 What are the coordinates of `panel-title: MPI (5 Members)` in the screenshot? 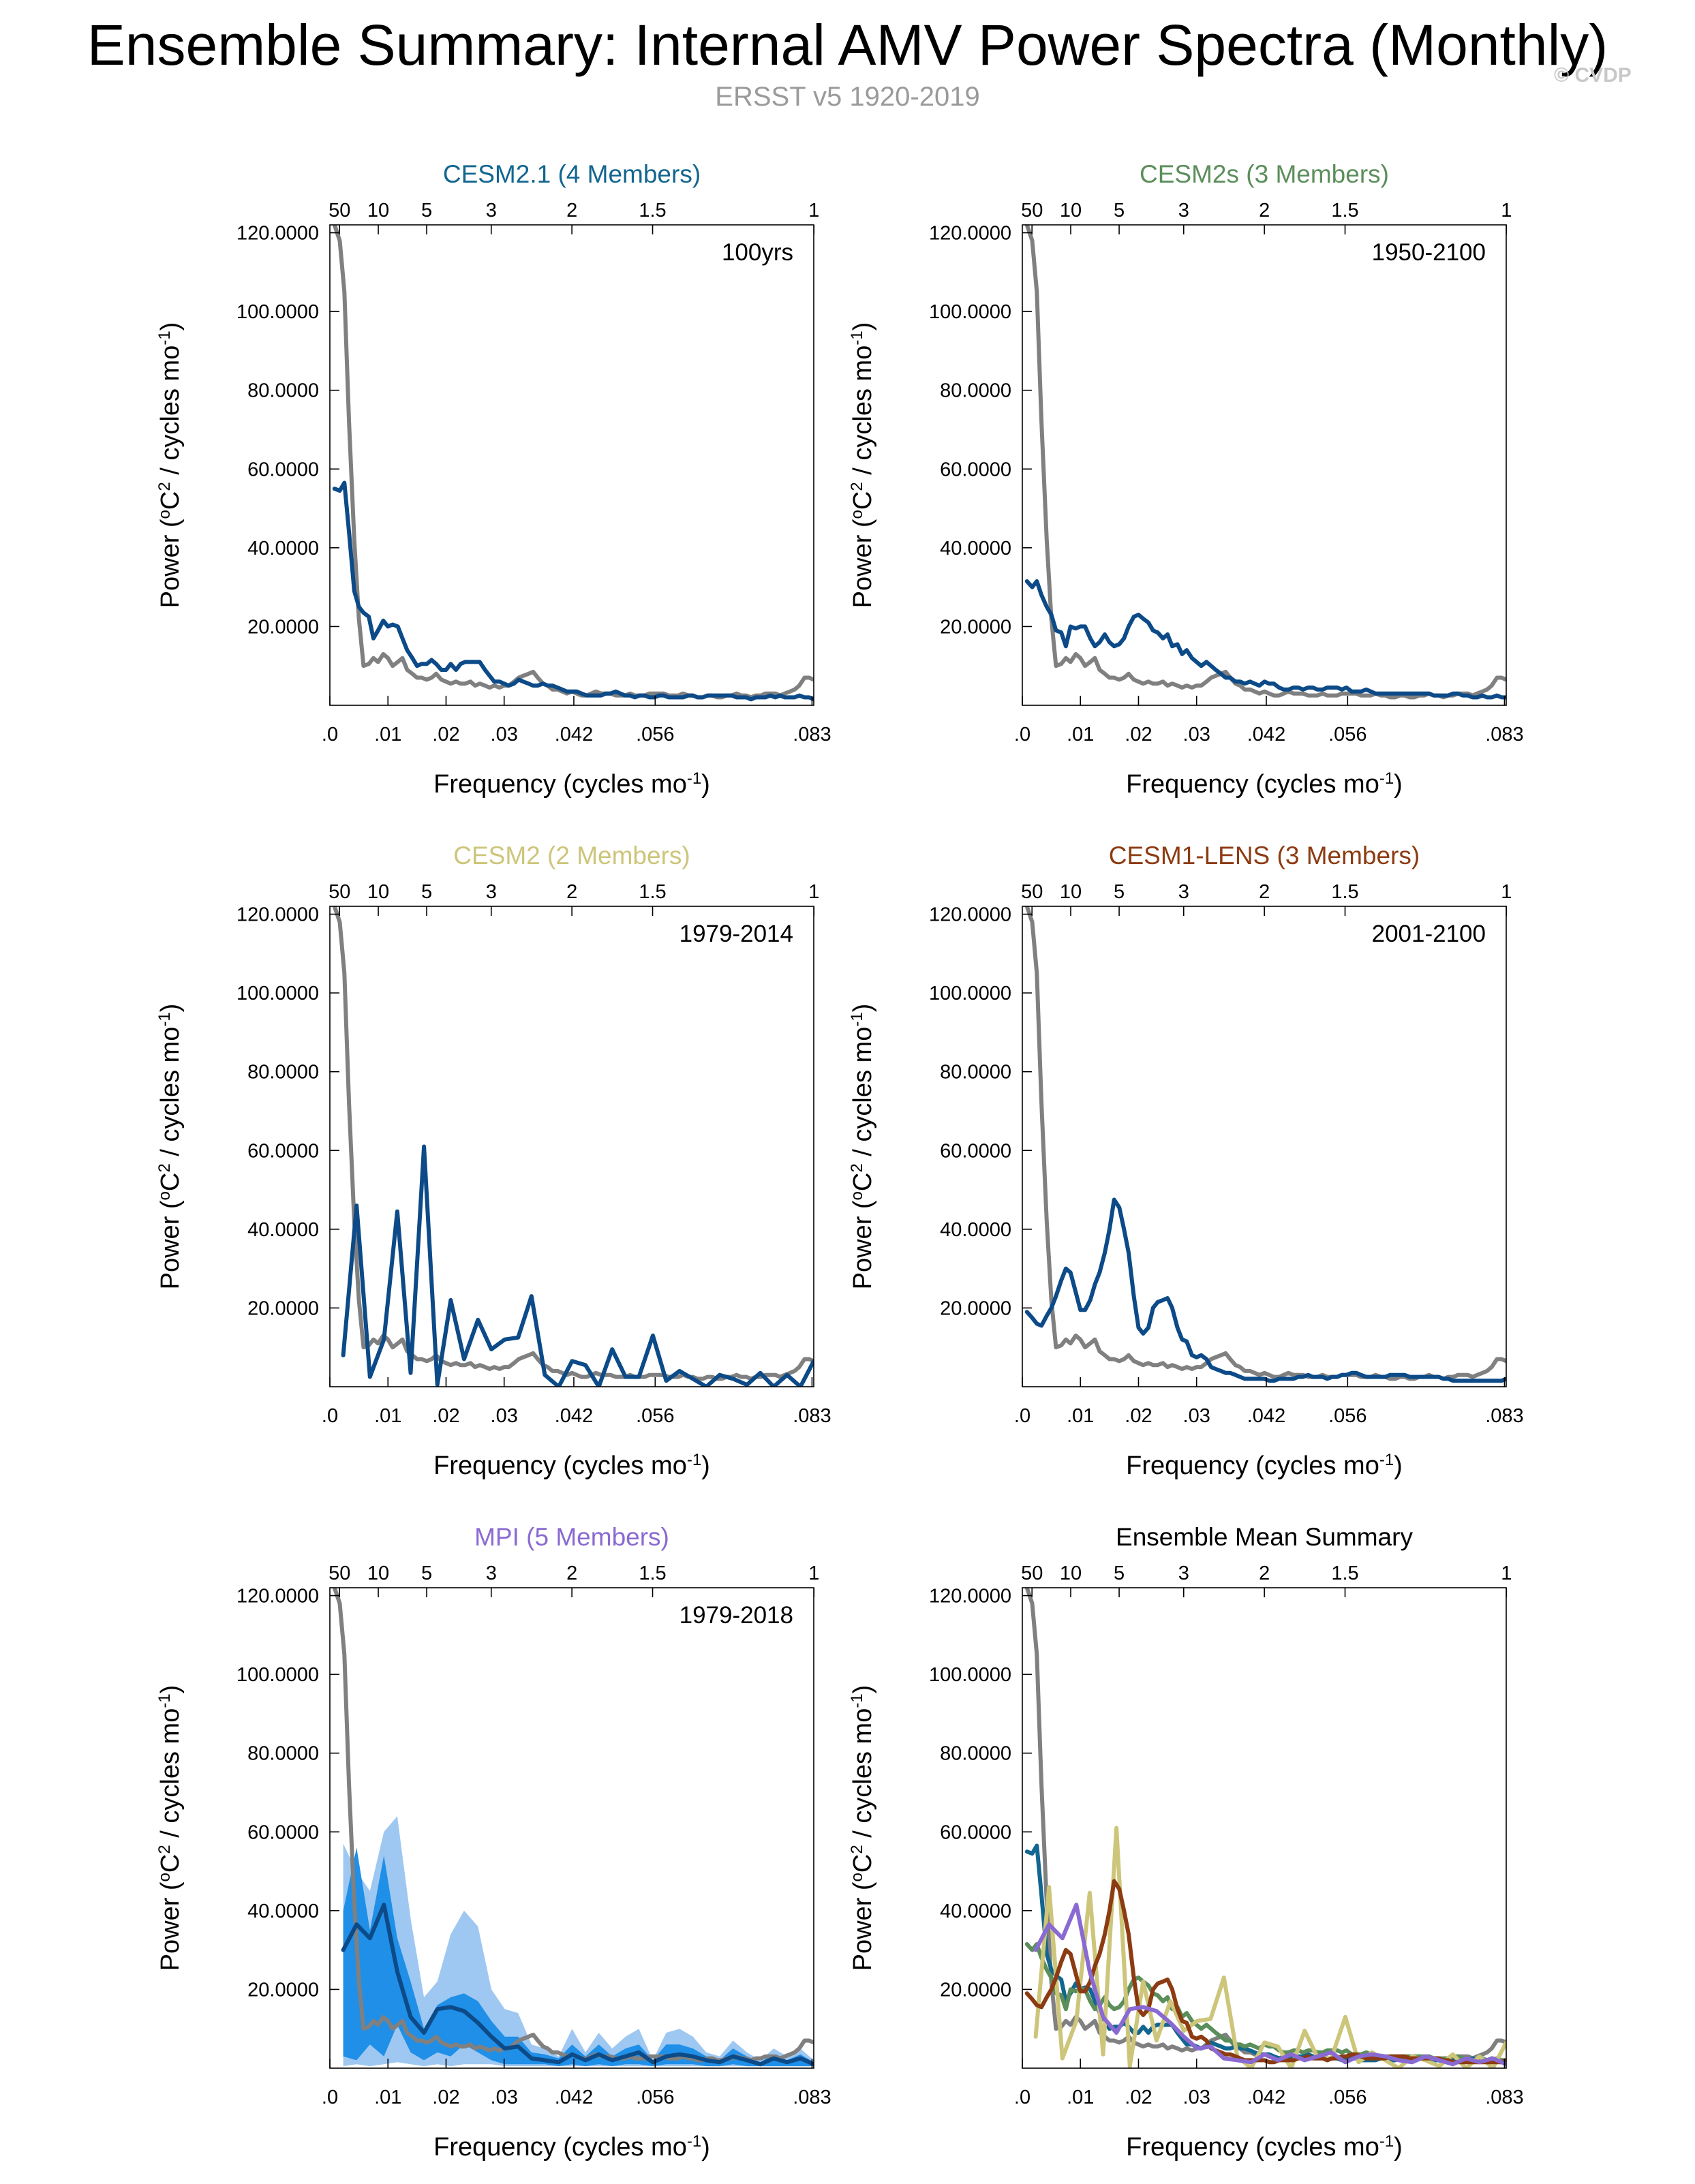 It's located at (571, 1537).